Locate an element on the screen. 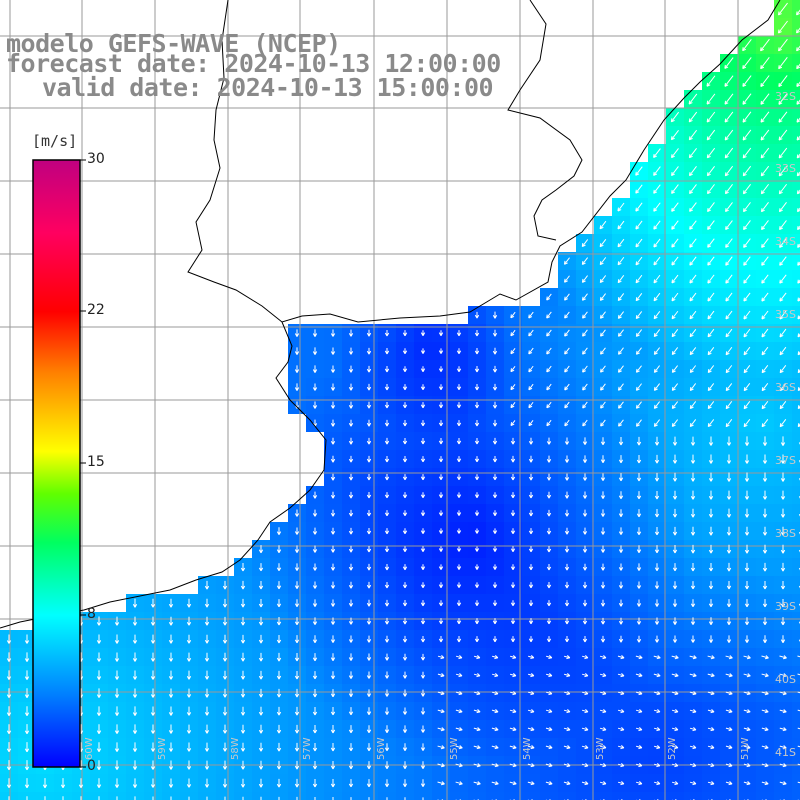 This screenshot has height=800, width=800. longitude-label: 56W is located at coordinates (381, 748).